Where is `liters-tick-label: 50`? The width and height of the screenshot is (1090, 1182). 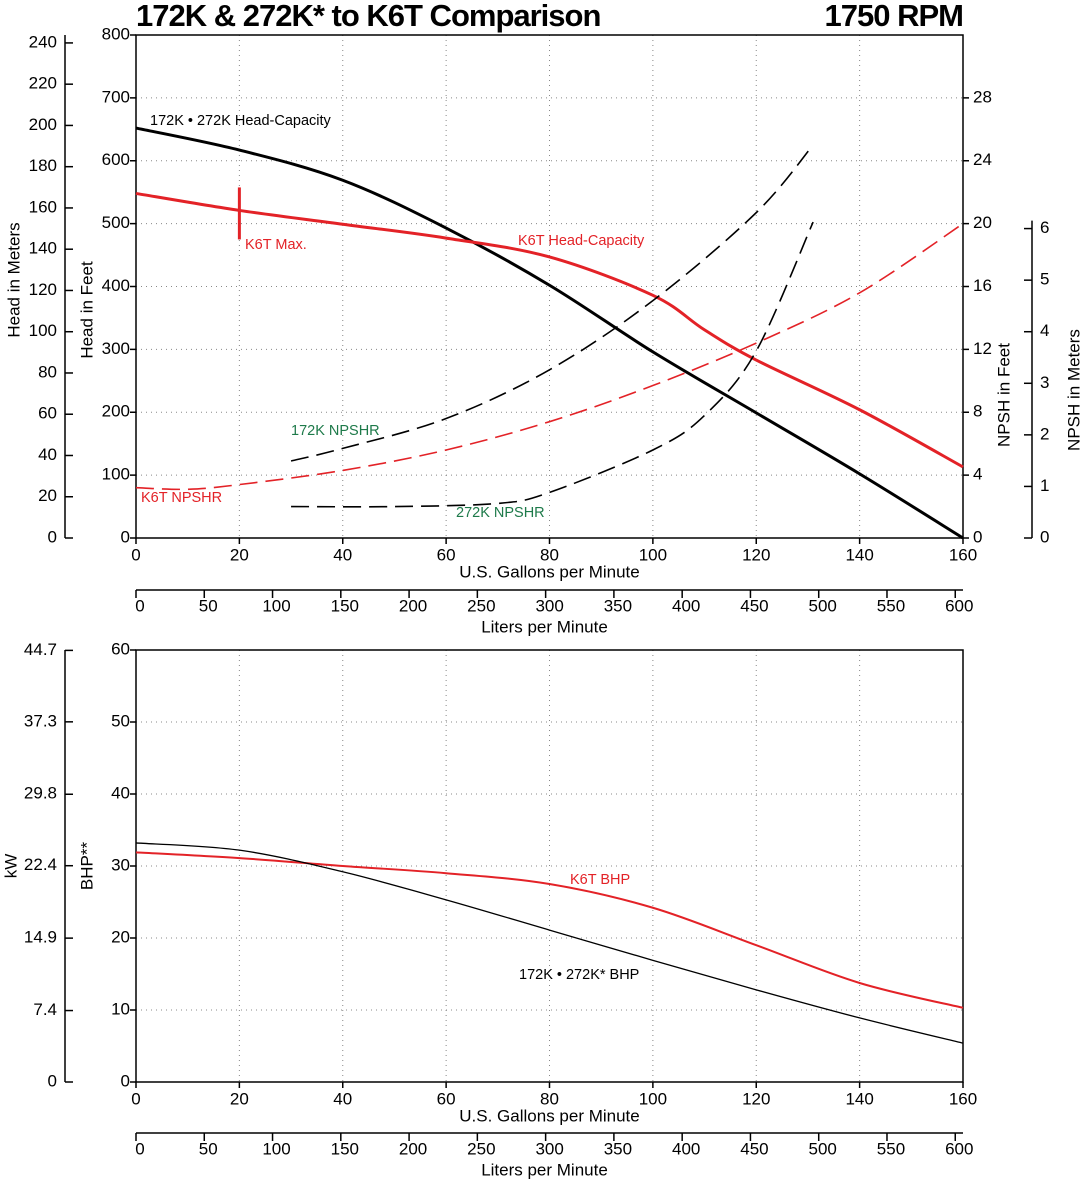 liters-tick-label: 50 is located at coordinates (208, 1148).